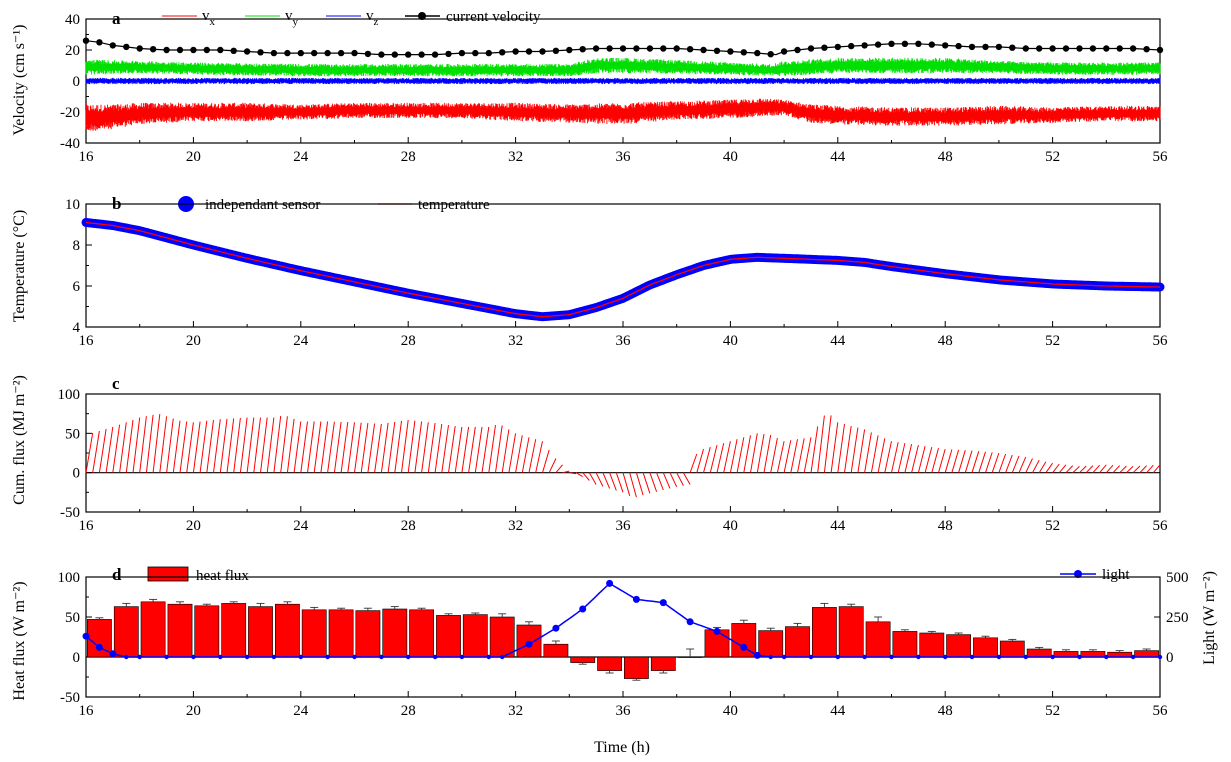 The height and width of the screenshot is (762, 1231). What do you see at coordinates (72, 205) in the screenshot?
I see `y-tick-label: 10` at bounding box center [72, 205].